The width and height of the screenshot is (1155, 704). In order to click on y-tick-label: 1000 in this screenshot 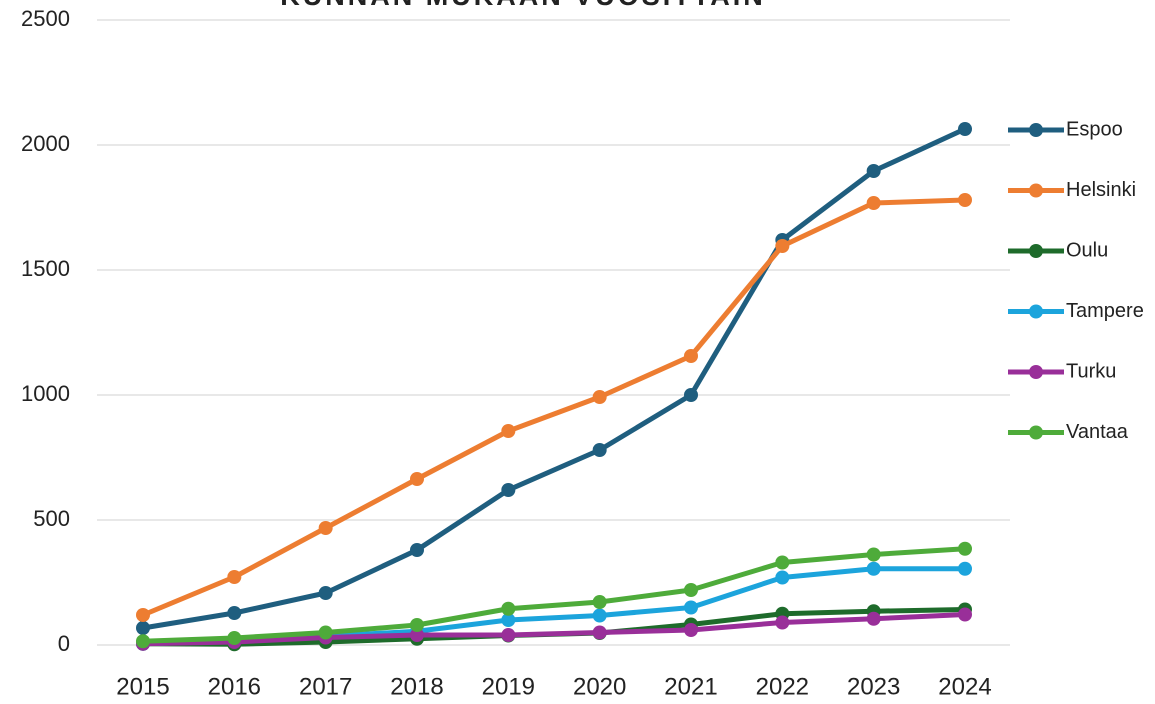, I will do `click(45, 393)`.